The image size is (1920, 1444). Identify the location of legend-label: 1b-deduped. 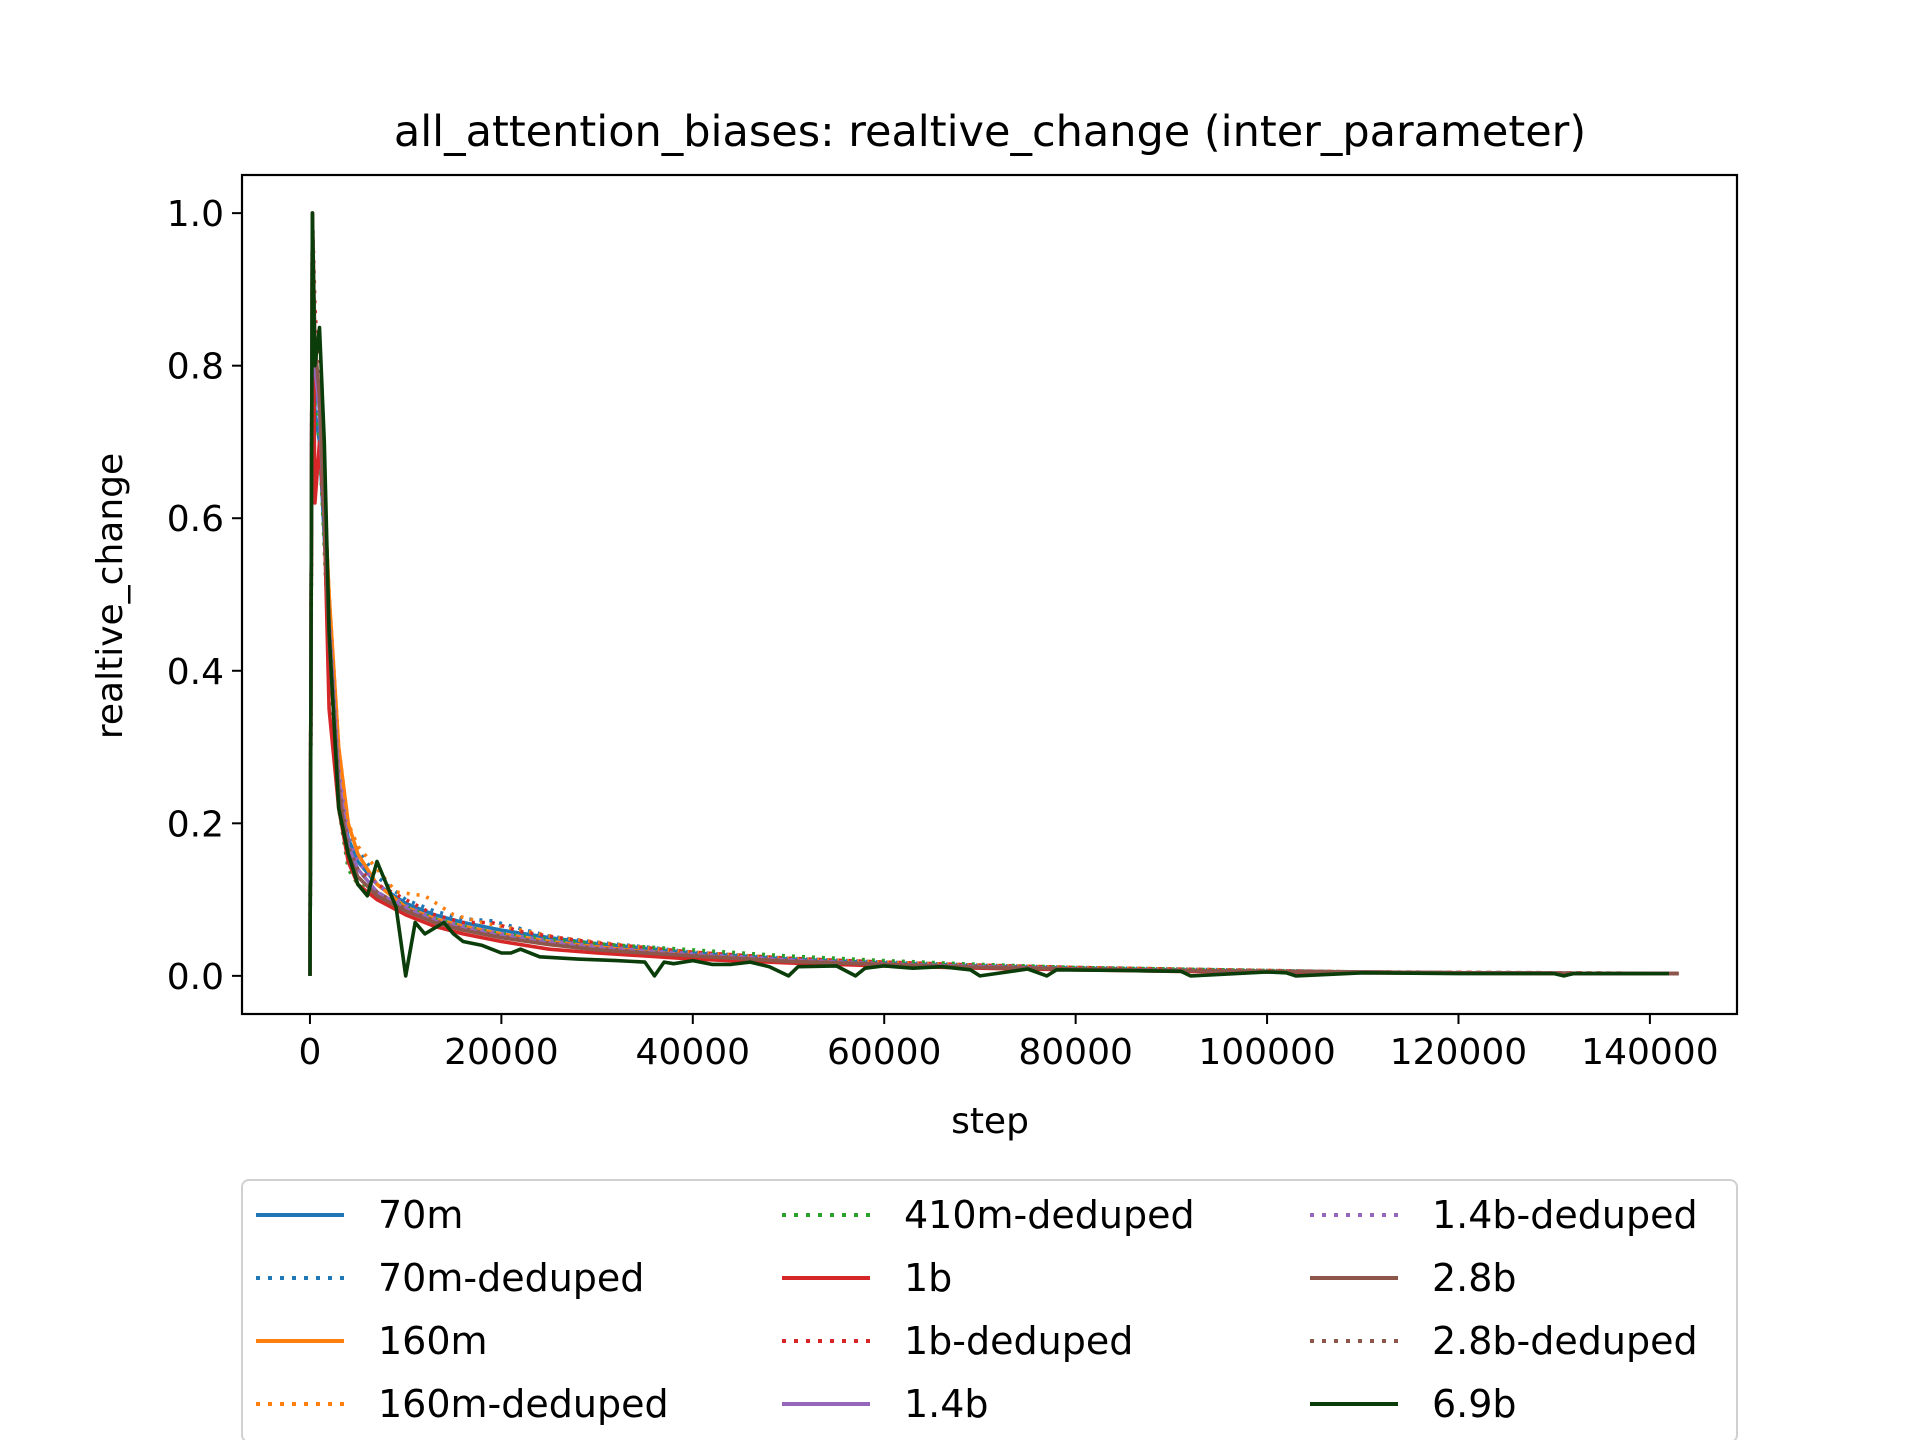
(1018, 1341).